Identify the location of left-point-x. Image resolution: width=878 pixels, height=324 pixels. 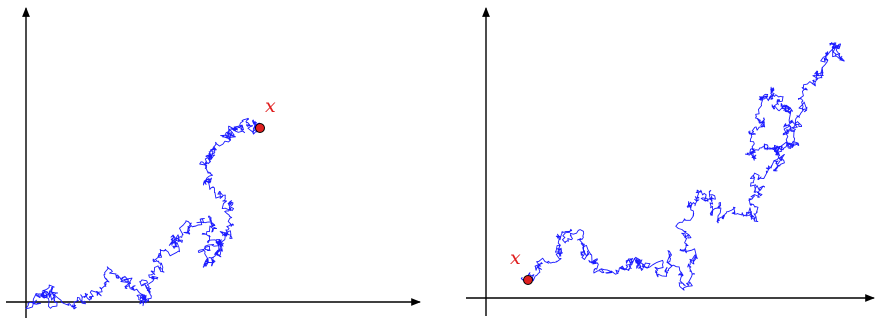
(260, 128).